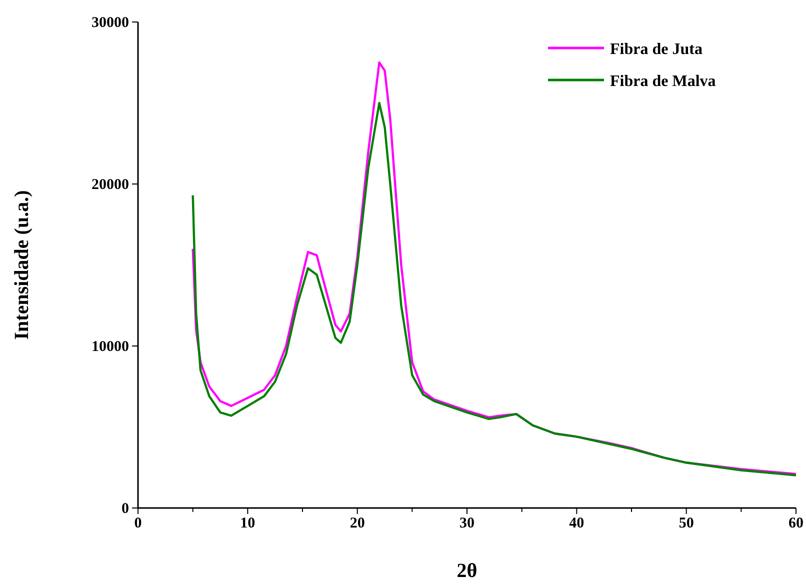 The width and height of the screenshot is (806, 587). Describe the element at coordinates (796, 524) in the screenshot. I see `x-tick-label: 60` at that location.